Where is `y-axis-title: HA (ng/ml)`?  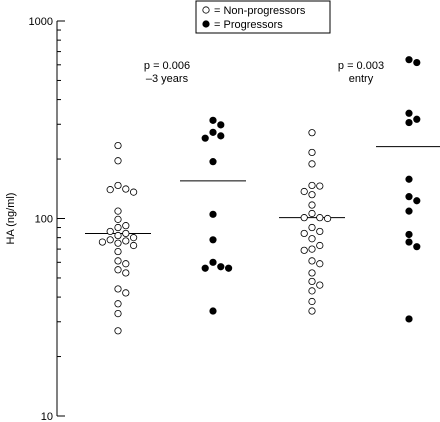 y-axis-title: HA (ng/ml) is located at coordinates (11, 219).